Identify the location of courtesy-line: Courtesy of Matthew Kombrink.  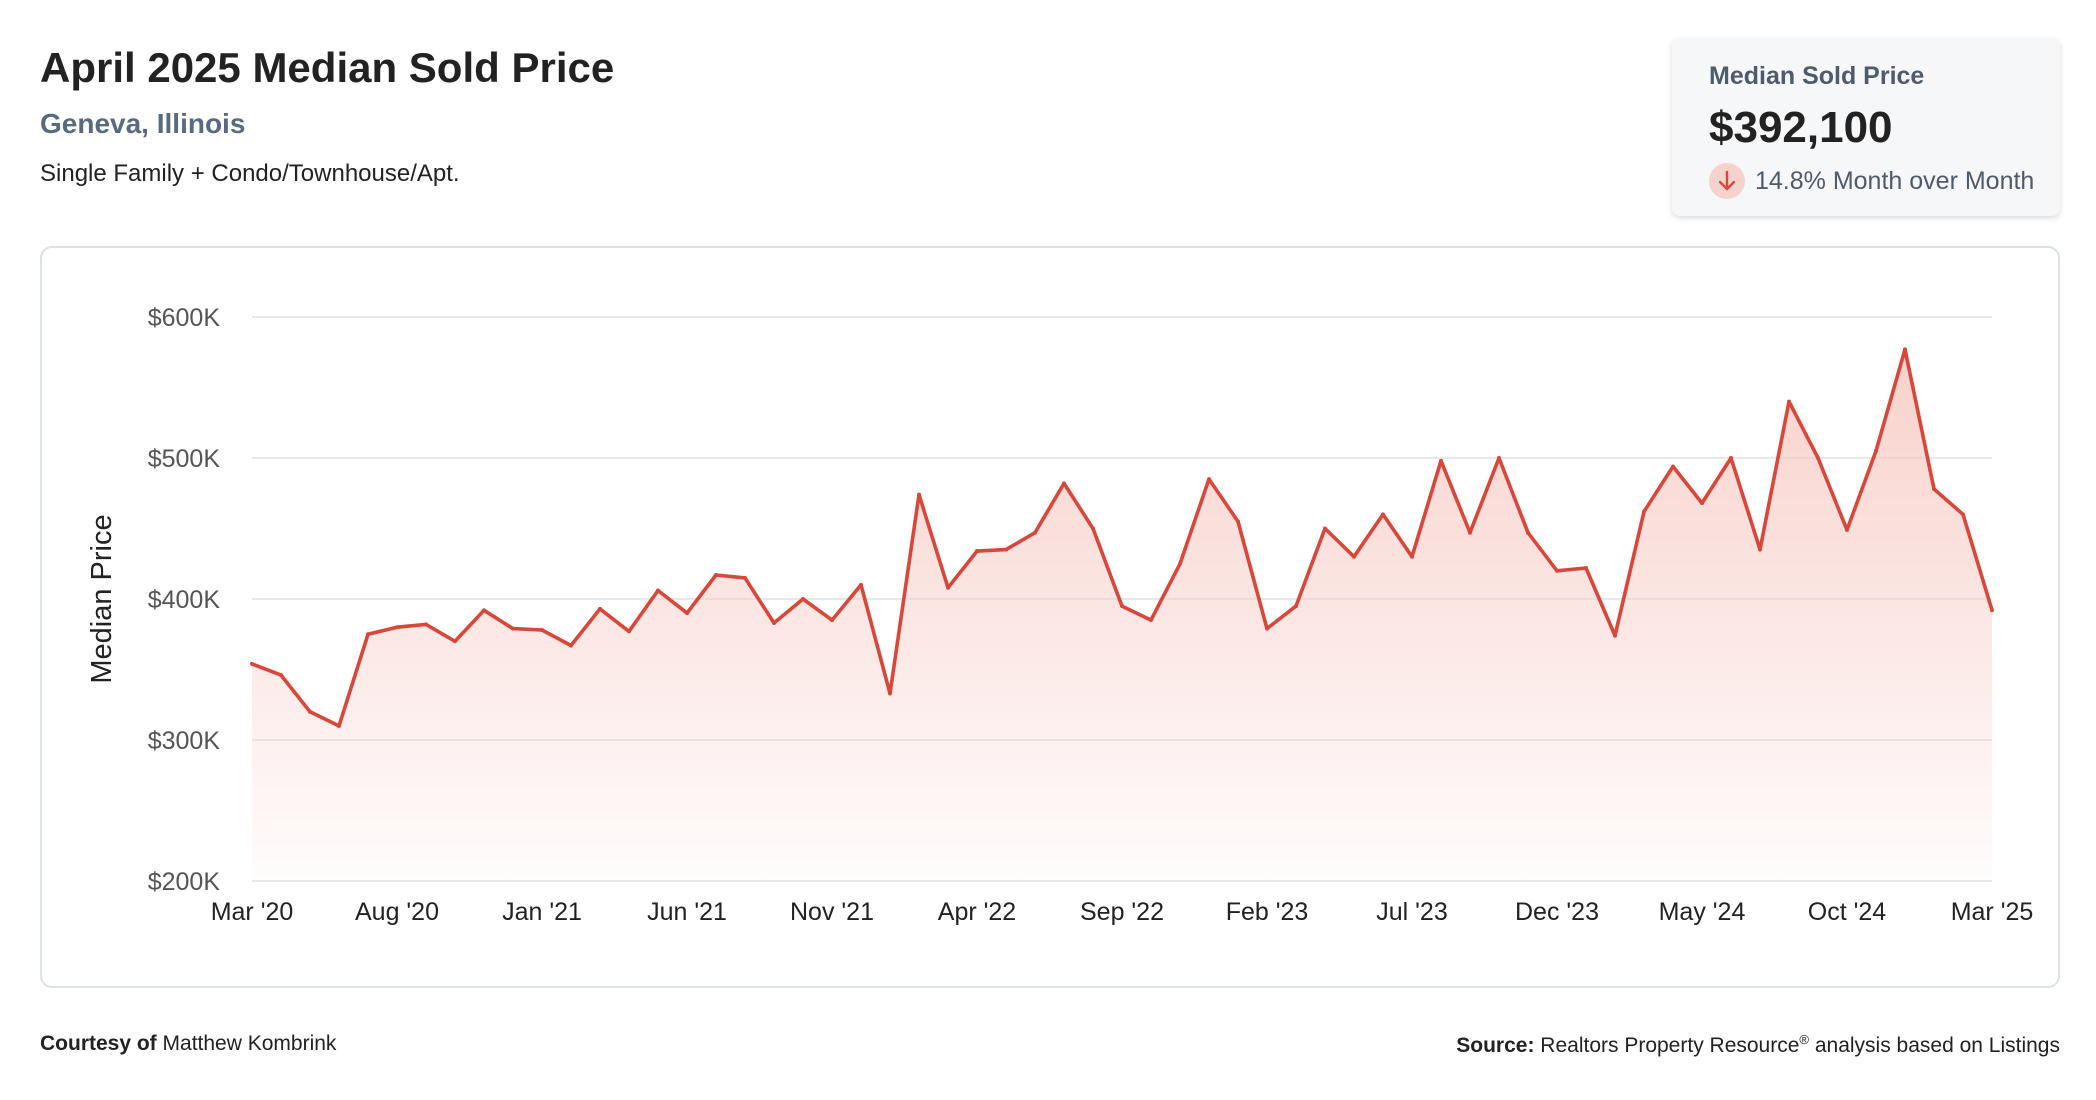
(188, 1044).